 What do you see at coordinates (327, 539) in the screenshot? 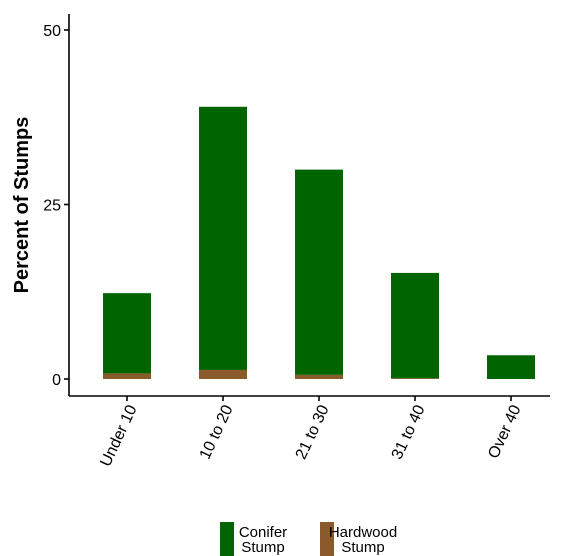
I see `legend-key-hardwood-stump` at bounding box center [327, 539].